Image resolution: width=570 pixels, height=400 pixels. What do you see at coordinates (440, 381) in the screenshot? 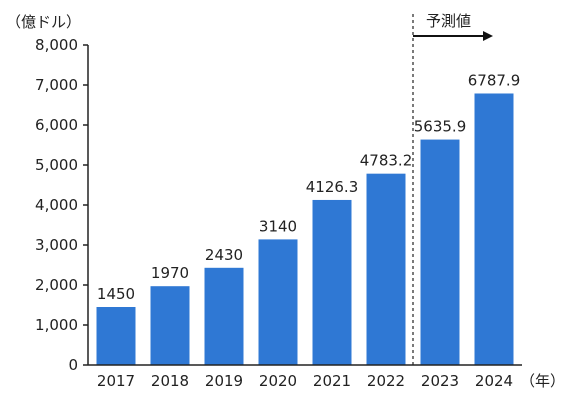
I see `x-tick-label: 2023` at bounding box center [440, 381].